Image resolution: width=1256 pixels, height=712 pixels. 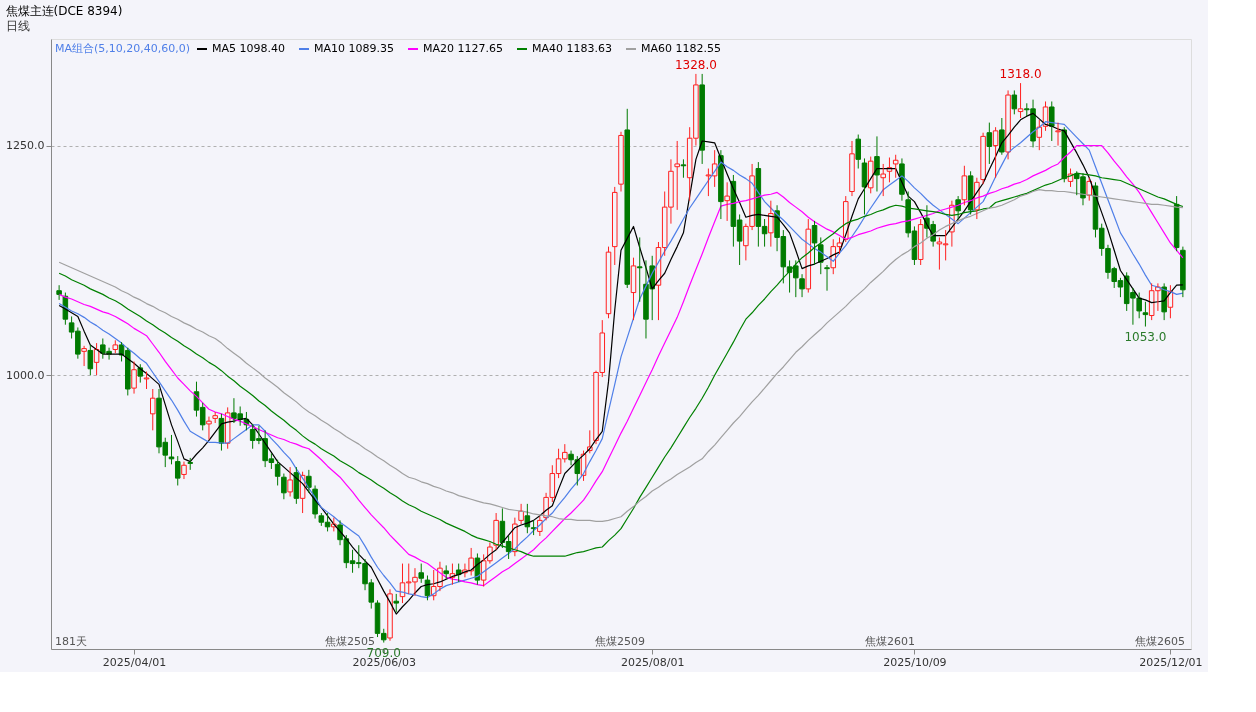 I want to click on annotation: 1053.0, so click(x=1145, y=336).